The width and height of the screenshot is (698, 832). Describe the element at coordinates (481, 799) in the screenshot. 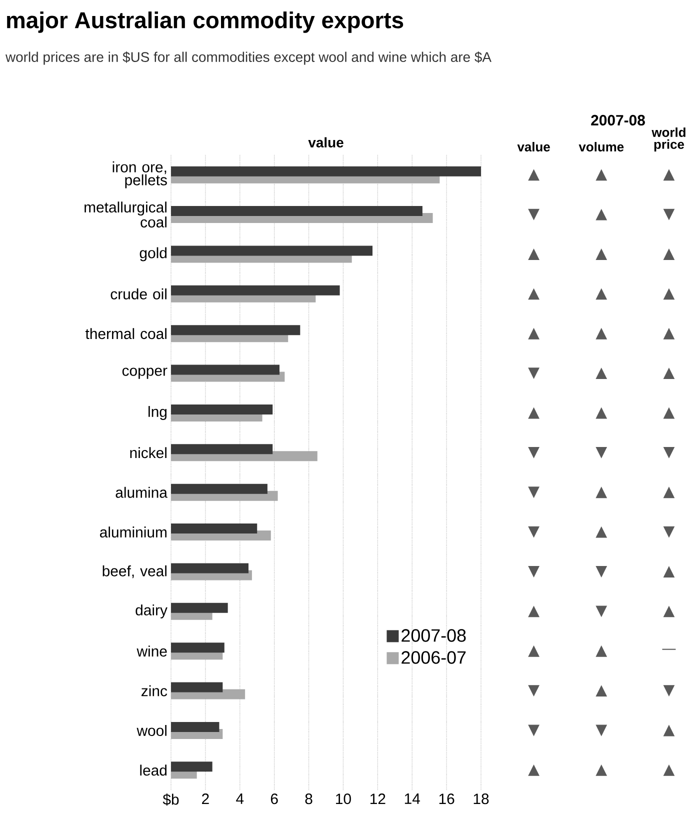

I see `x-tick-label: 18` at that location.